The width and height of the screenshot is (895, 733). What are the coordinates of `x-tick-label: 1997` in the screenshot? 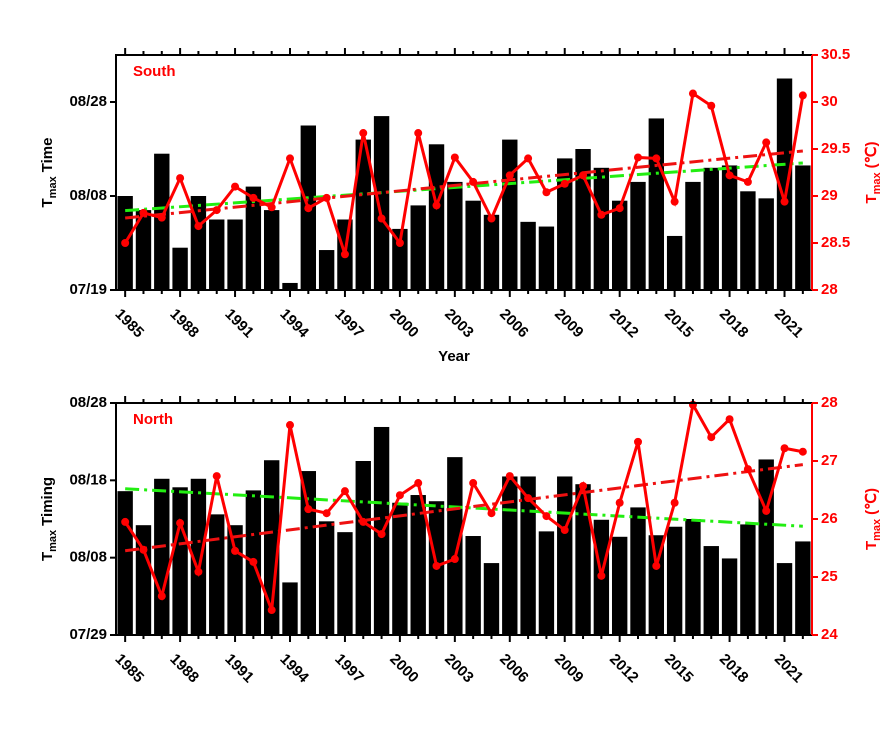 It's located at (349, 669).